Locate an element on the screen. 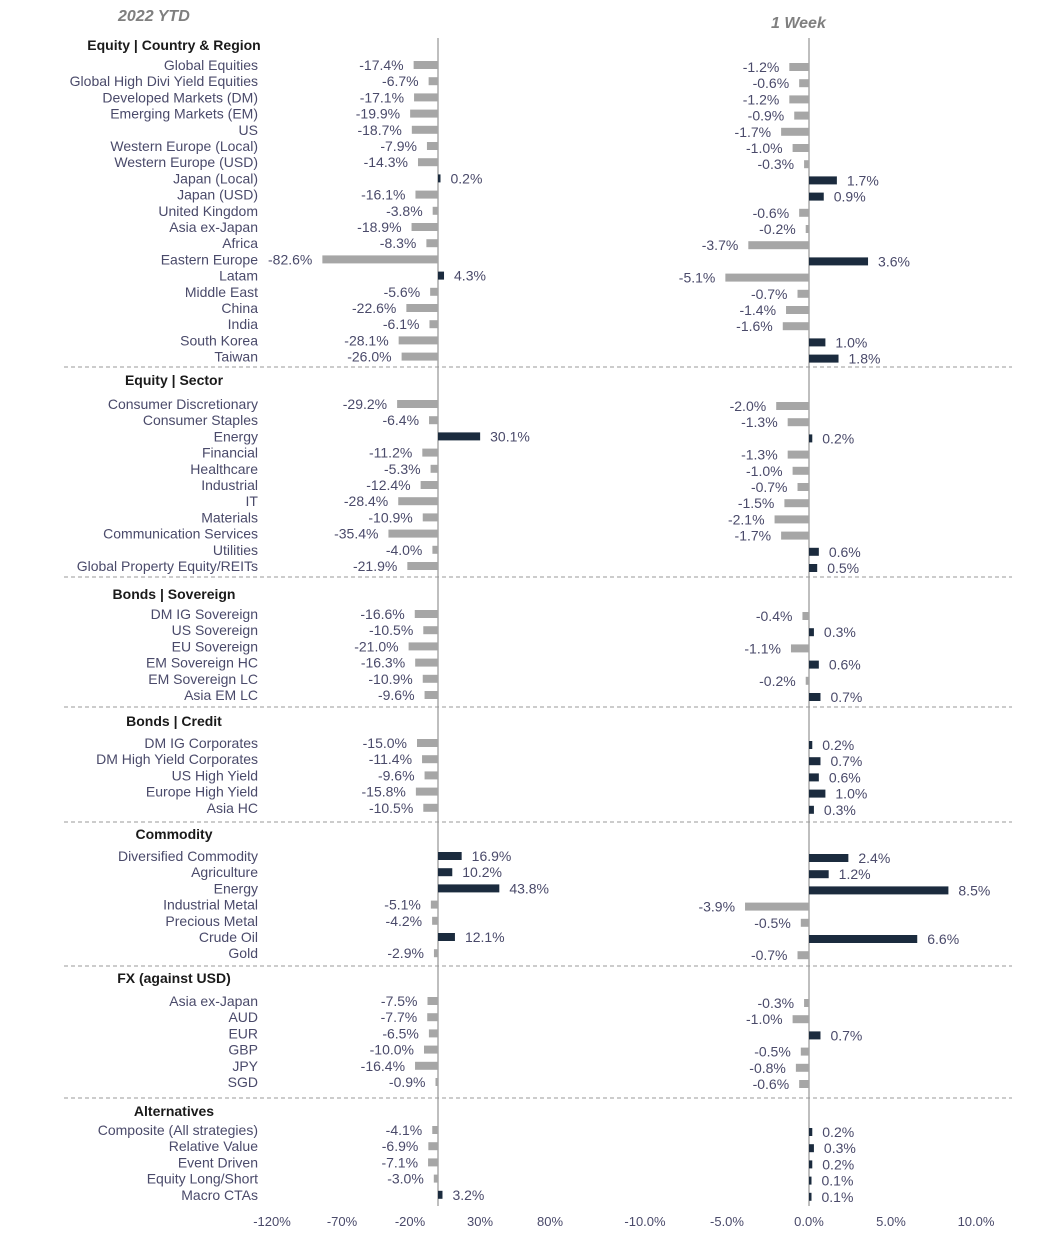  week-tick-label: 5.0% is located at coordinates (891, 1221).